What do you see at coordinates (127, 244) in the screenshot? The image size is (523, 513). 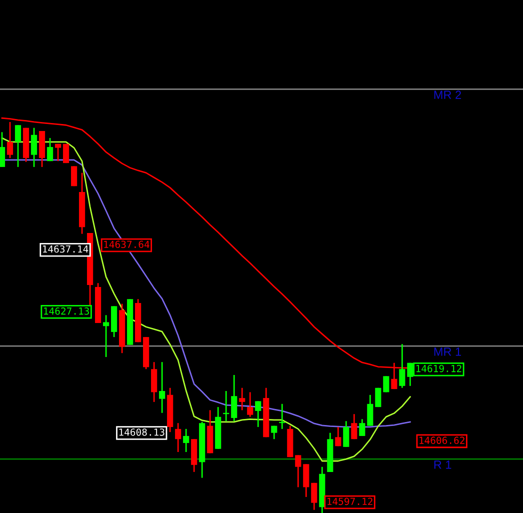 I see `annotation: 14637.64` at bounding box center [127, 244].